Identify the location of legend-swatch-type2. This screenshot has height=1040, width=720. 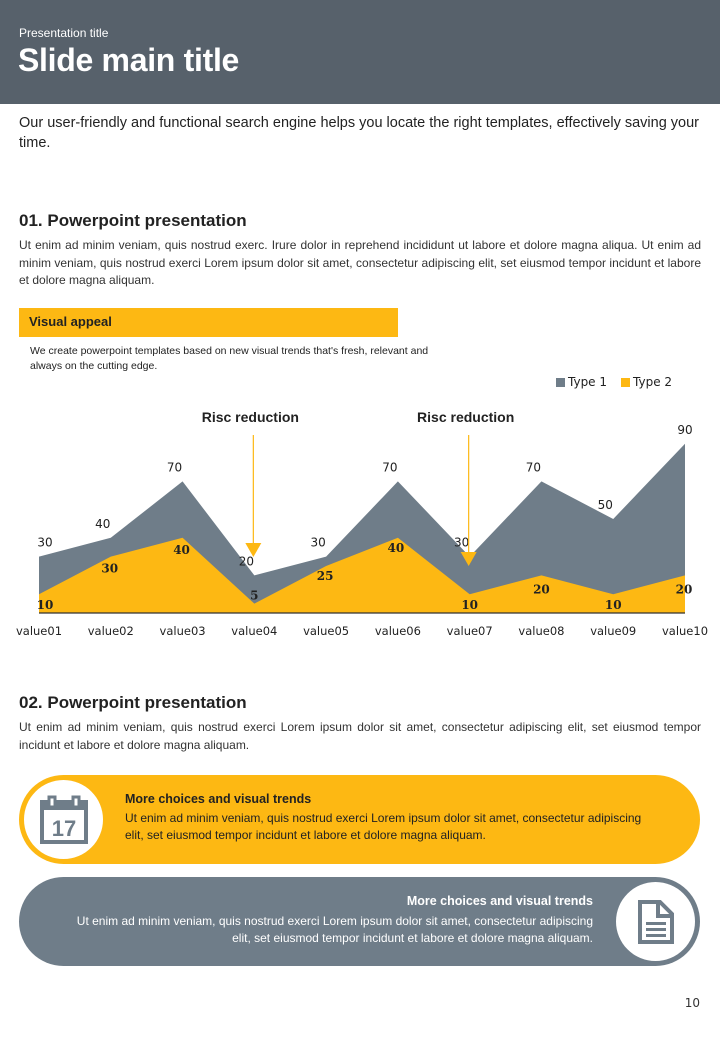
(626, 382).